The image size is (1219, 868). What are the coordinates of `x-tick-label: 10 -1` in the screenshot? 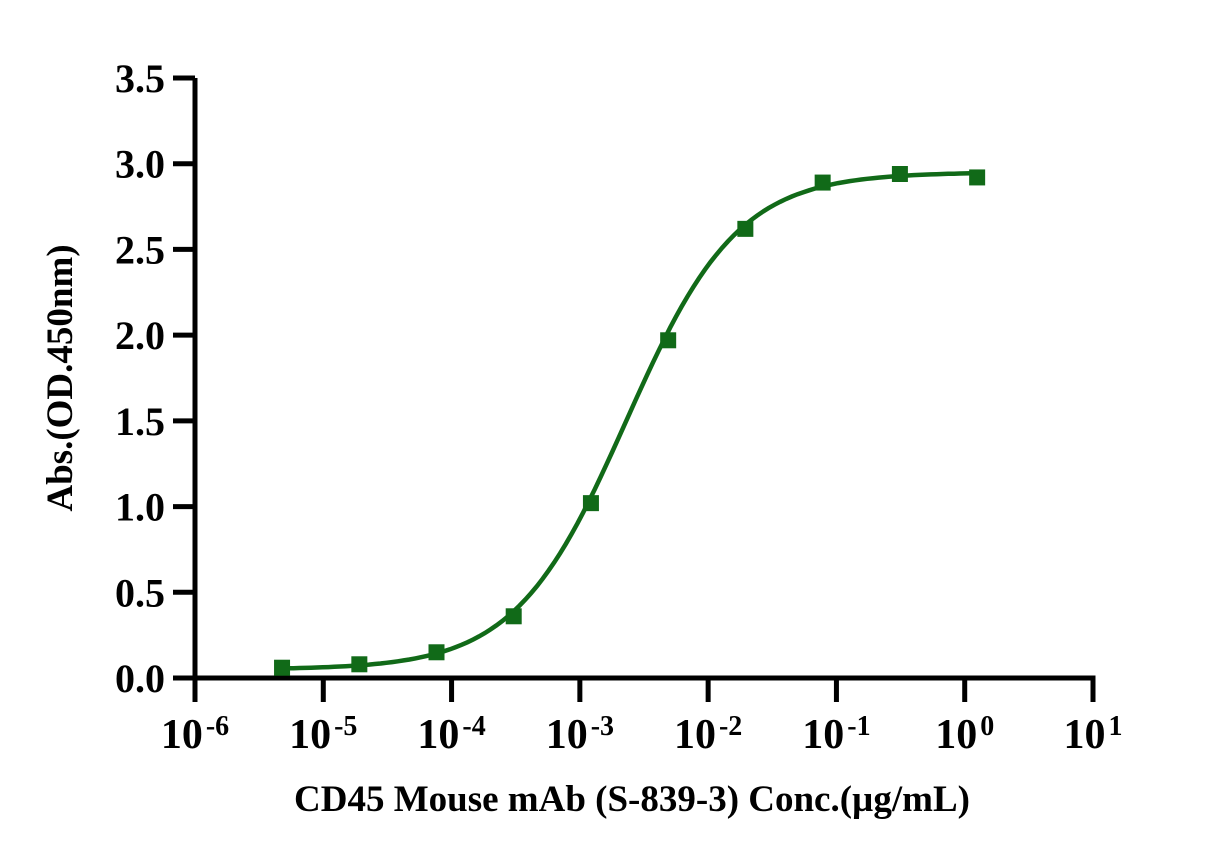 It's located at (836, 734).